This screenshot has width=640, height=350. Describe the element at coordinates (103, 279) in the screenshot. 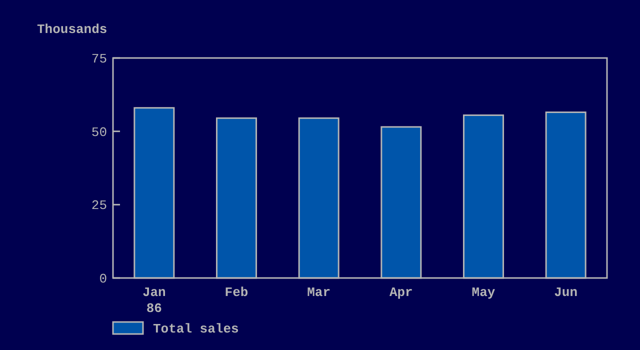

I see `y-tick-label: 0` at that location.